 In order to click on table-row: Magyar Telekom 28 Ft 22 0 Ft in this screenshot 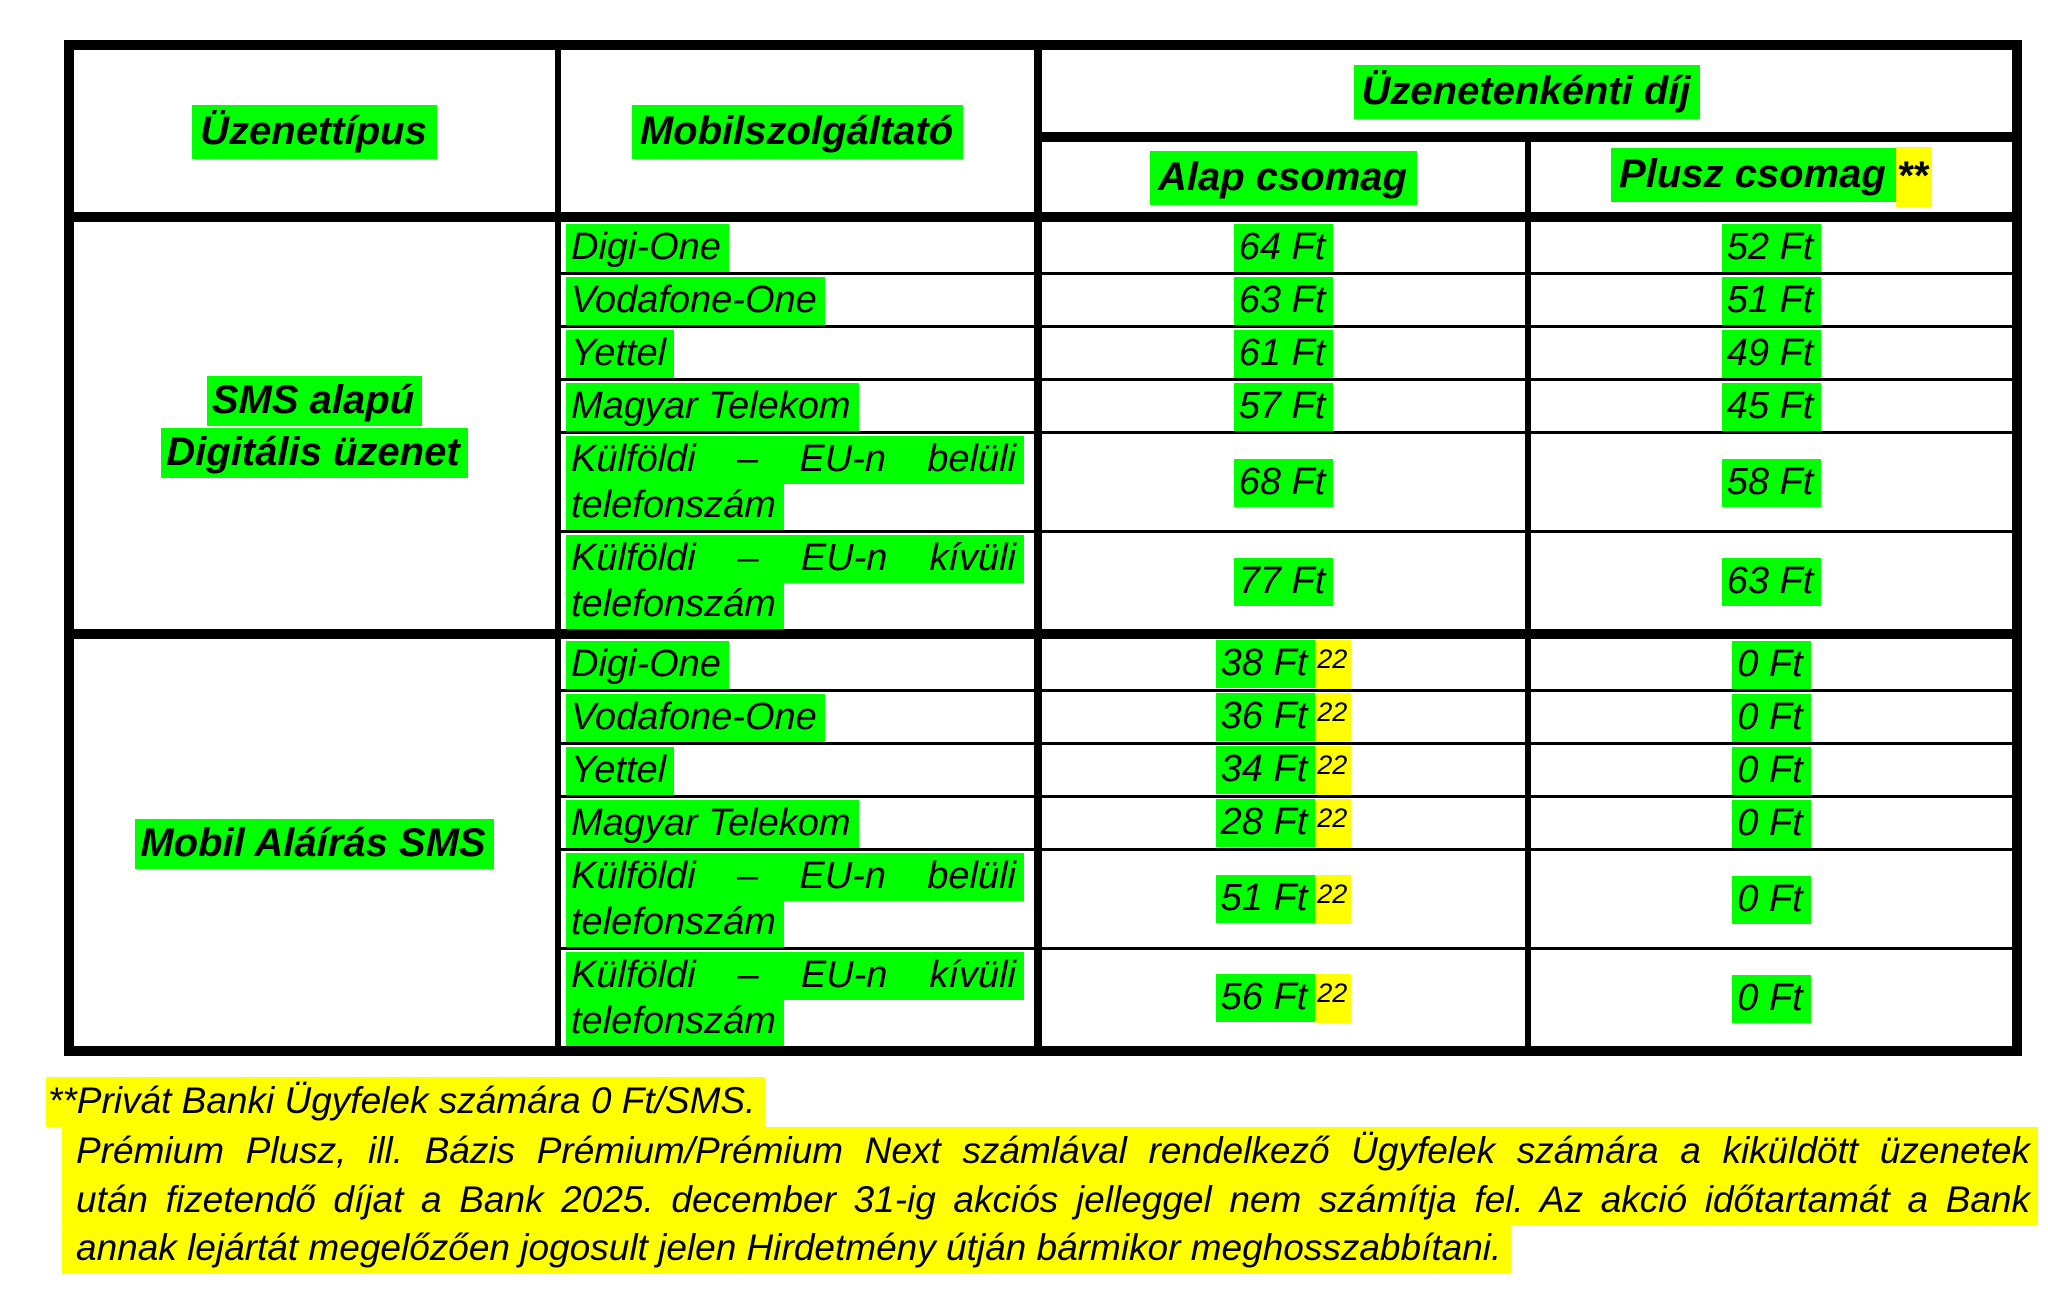, I will do `click(1044, 823)`.